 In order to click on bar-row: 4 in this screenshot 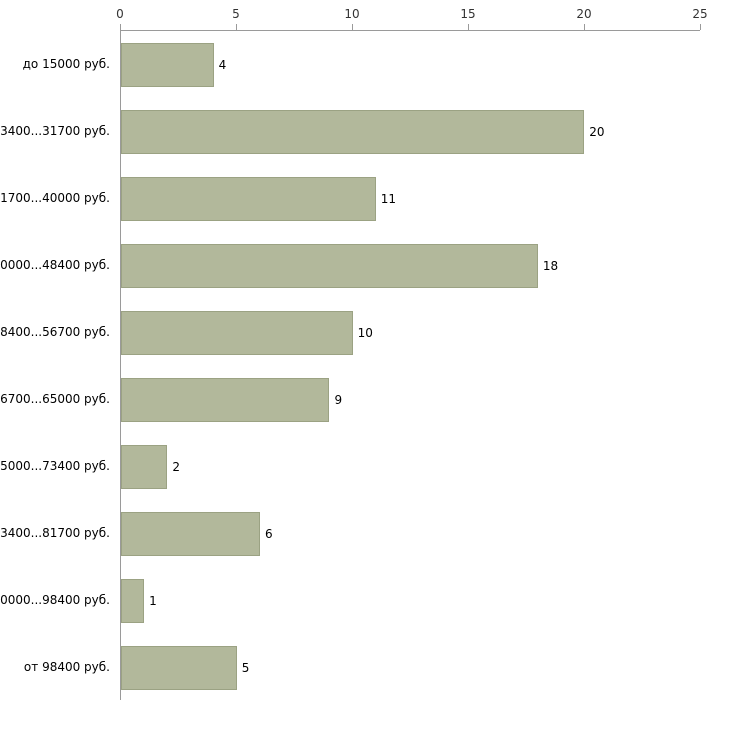, I will do `click(410, 64)`.